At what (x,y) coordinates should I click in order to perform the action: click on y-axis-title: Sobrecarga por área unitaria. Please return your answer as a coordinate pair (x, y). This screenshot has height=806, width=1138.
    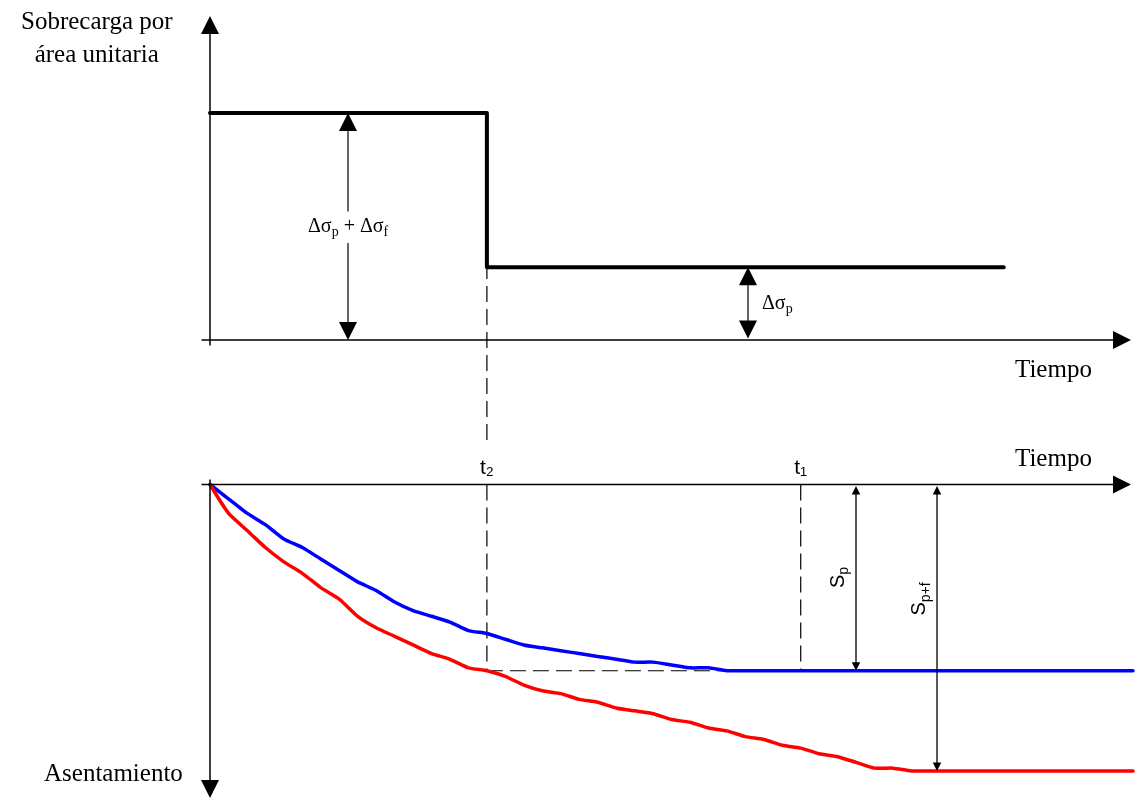
    Looking at the image, I should click on (97, 37).